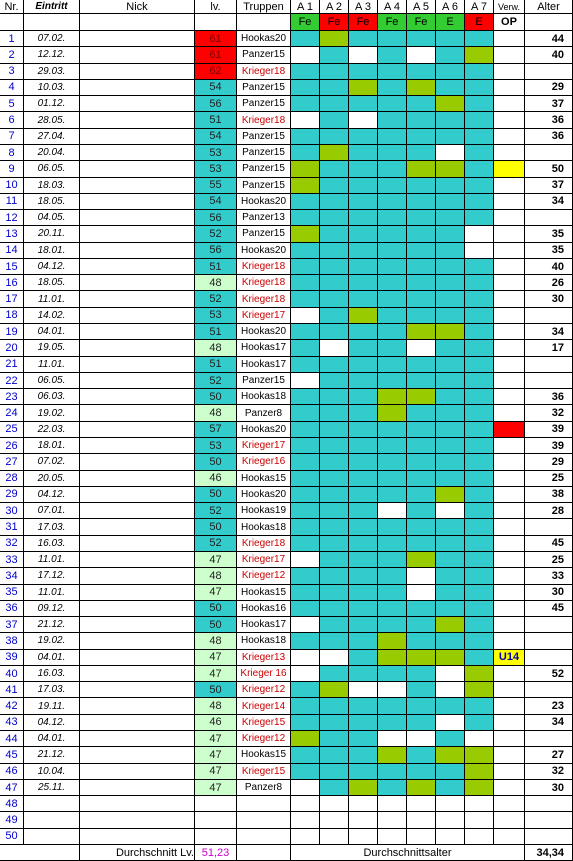 Image resolution: width=573 pixels, height=861 pixels. What do you see at coordinates (52, 576) in the screenshot?
I see `entry-date: 17.12.` at bounding box center [52, 576].